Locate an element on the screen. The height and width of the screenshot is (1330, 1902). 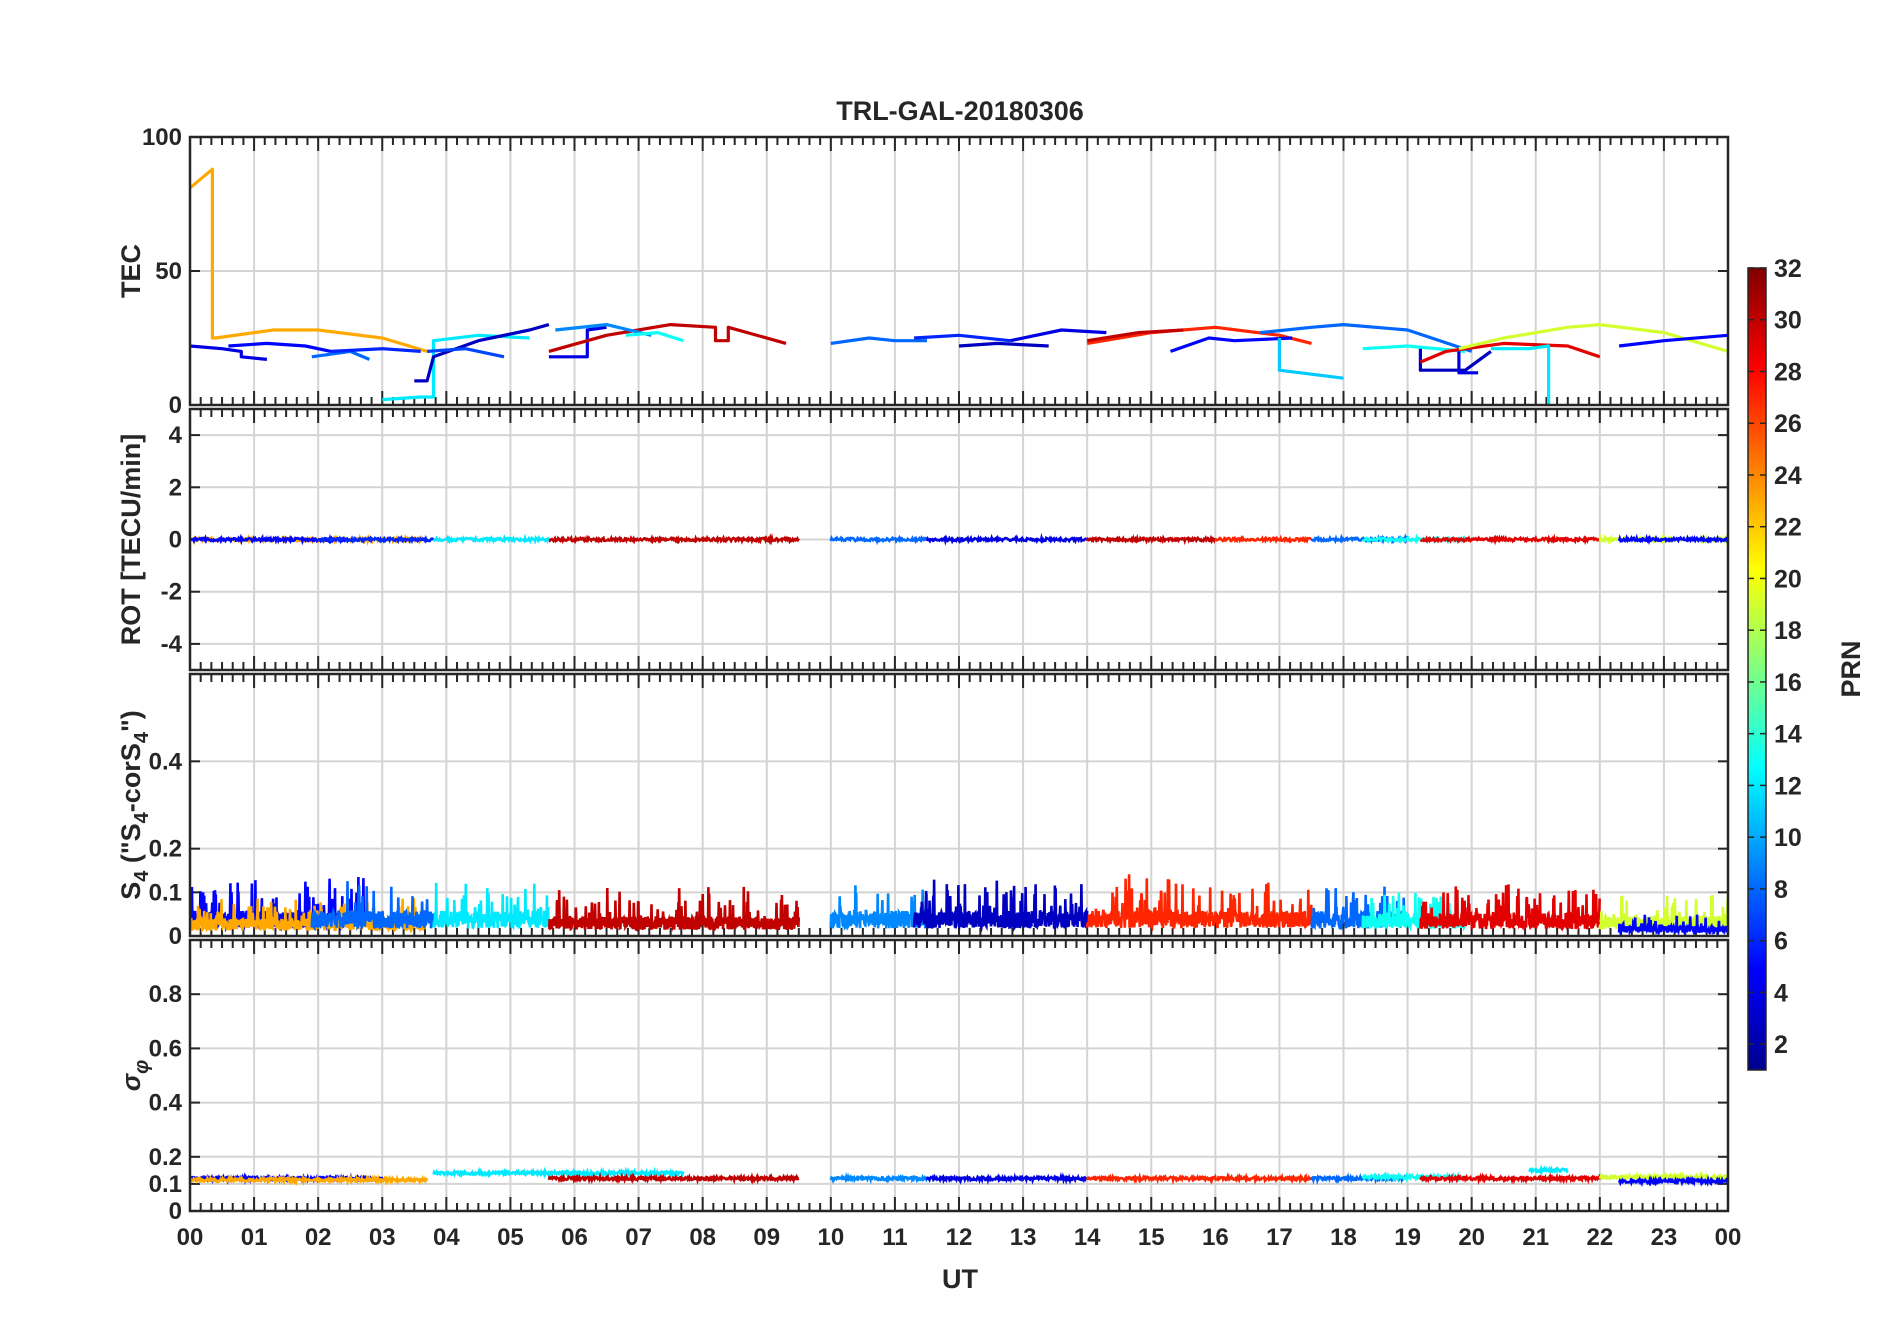
colorbar-tick-label: 24 is located at coordinates (1788, 476).